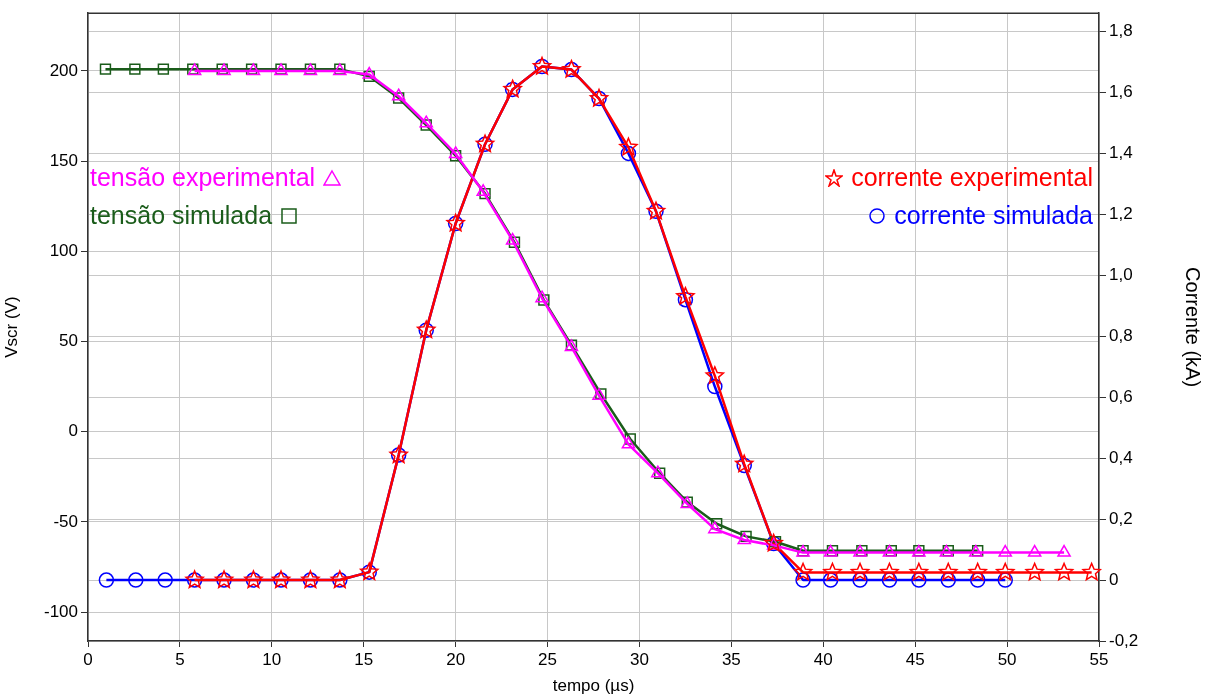  I want to click on y-tick-label: 100, so click(63, 251).